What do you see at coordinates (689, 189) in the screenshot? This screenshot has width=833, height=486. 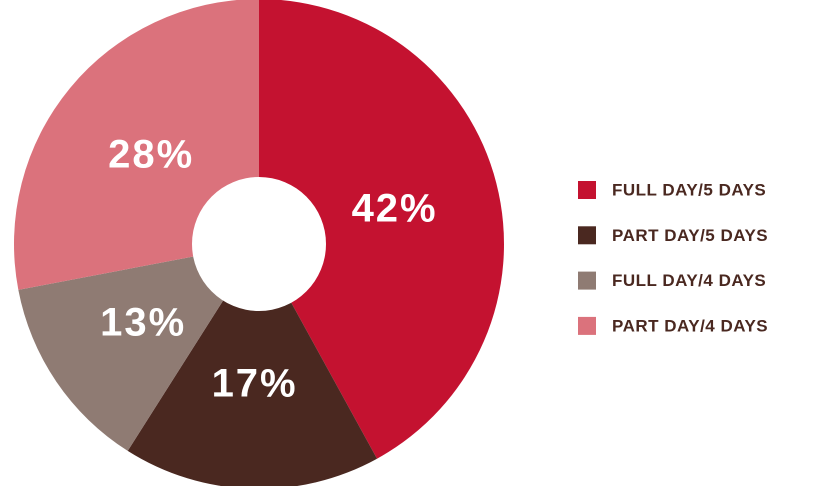 I see `legend-label: FULL DAY/5 DAYS` at bounding box center [689, 189].